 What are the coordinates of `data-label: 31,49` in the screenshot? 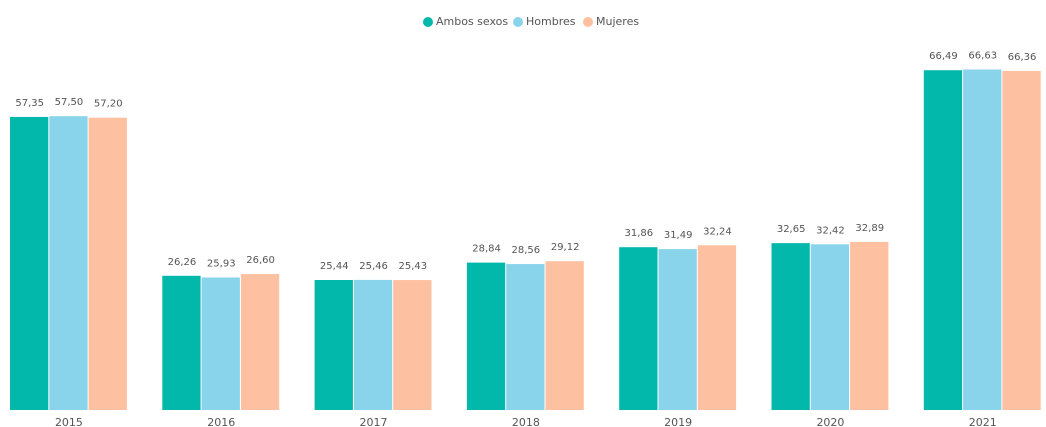 It's located at (678, 235).